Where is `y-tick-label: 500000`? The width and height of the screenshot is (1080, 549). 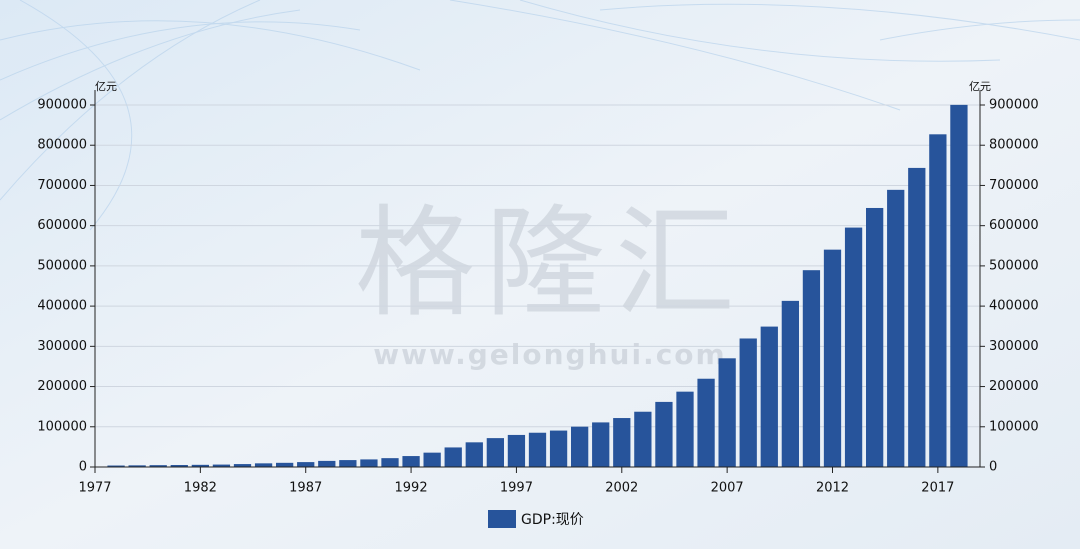 y-tick-label: 500000 is located at coordinates (62, 265).